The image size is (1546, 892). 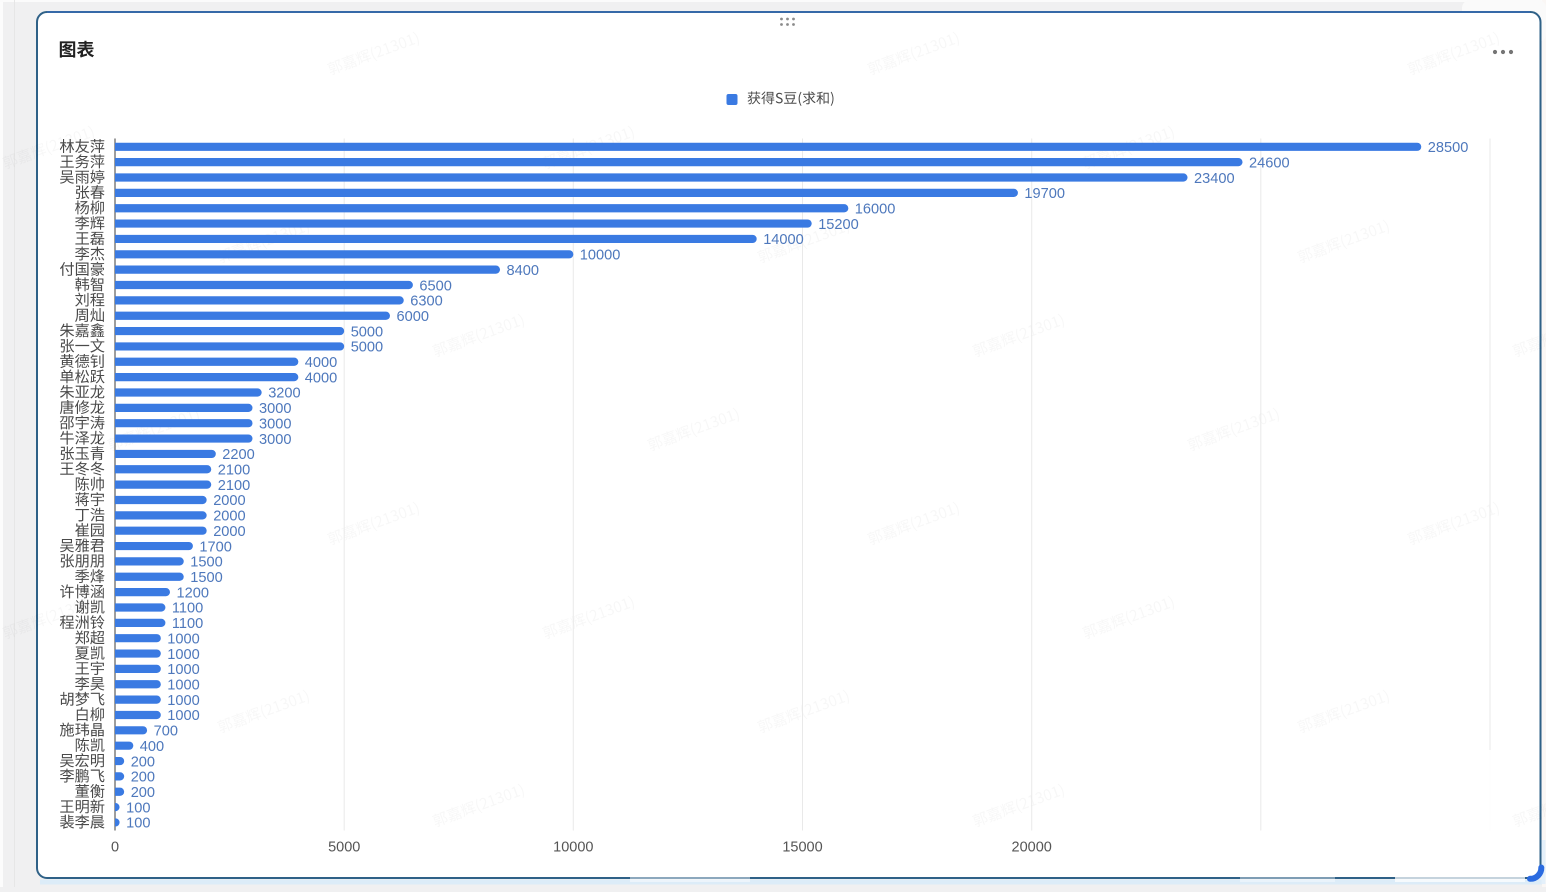 What do you see at coordinates (152, 747) in the screenshot?
I see `svg-text: 400` at bounding box center [152, 747].